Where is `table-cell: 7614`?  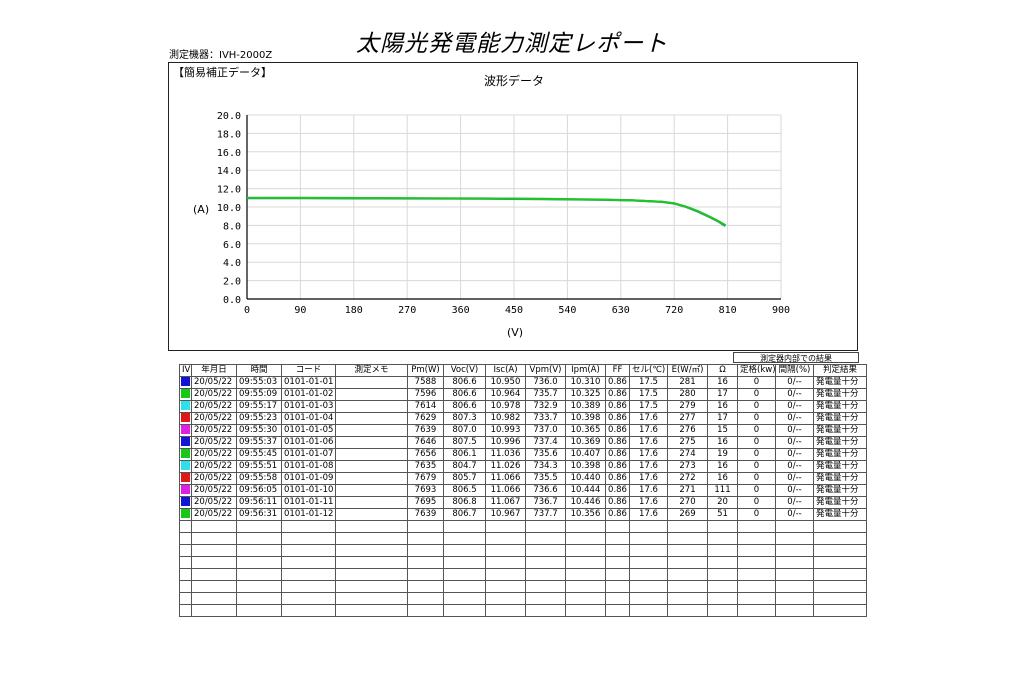 table-cell: 7614 is located at coordinates (425, 406).